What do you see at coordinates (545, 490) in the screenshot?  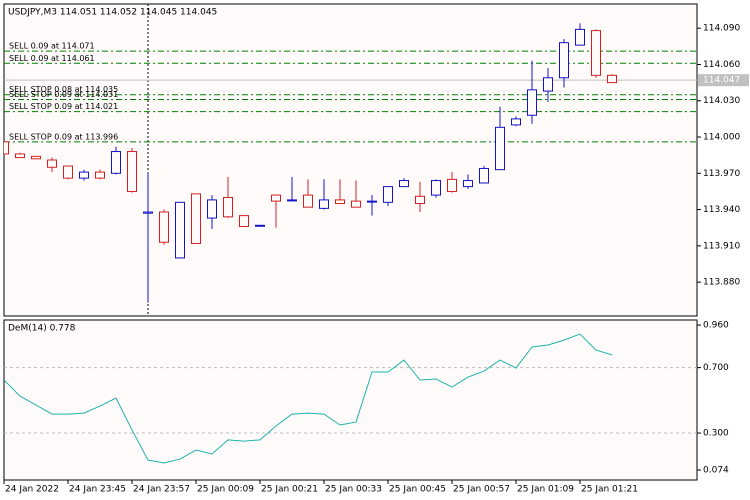 I see `x-tick-label: 25 Jan 01:09` at bounding box center [545, 490].